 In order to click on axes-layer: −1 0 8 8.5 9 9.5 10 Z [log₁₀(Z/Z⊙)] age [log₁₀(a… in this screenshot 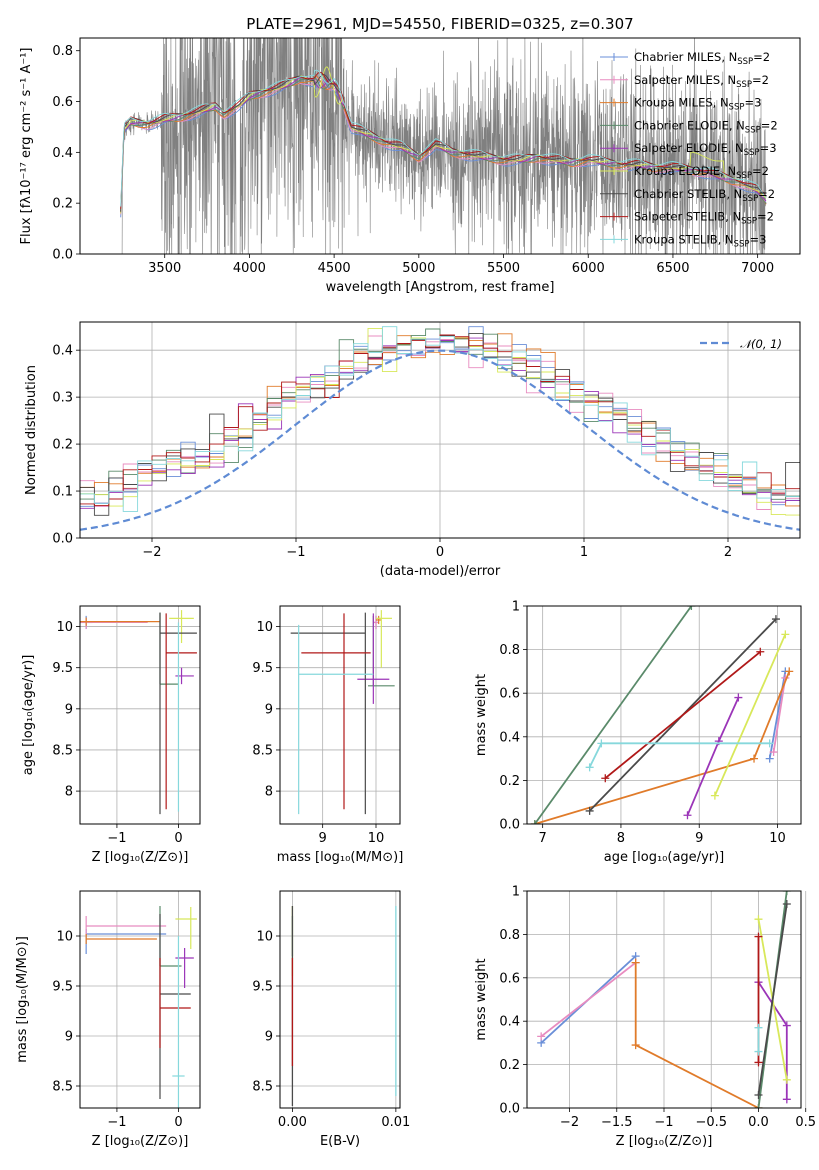, I will do `click(111, 735)`.